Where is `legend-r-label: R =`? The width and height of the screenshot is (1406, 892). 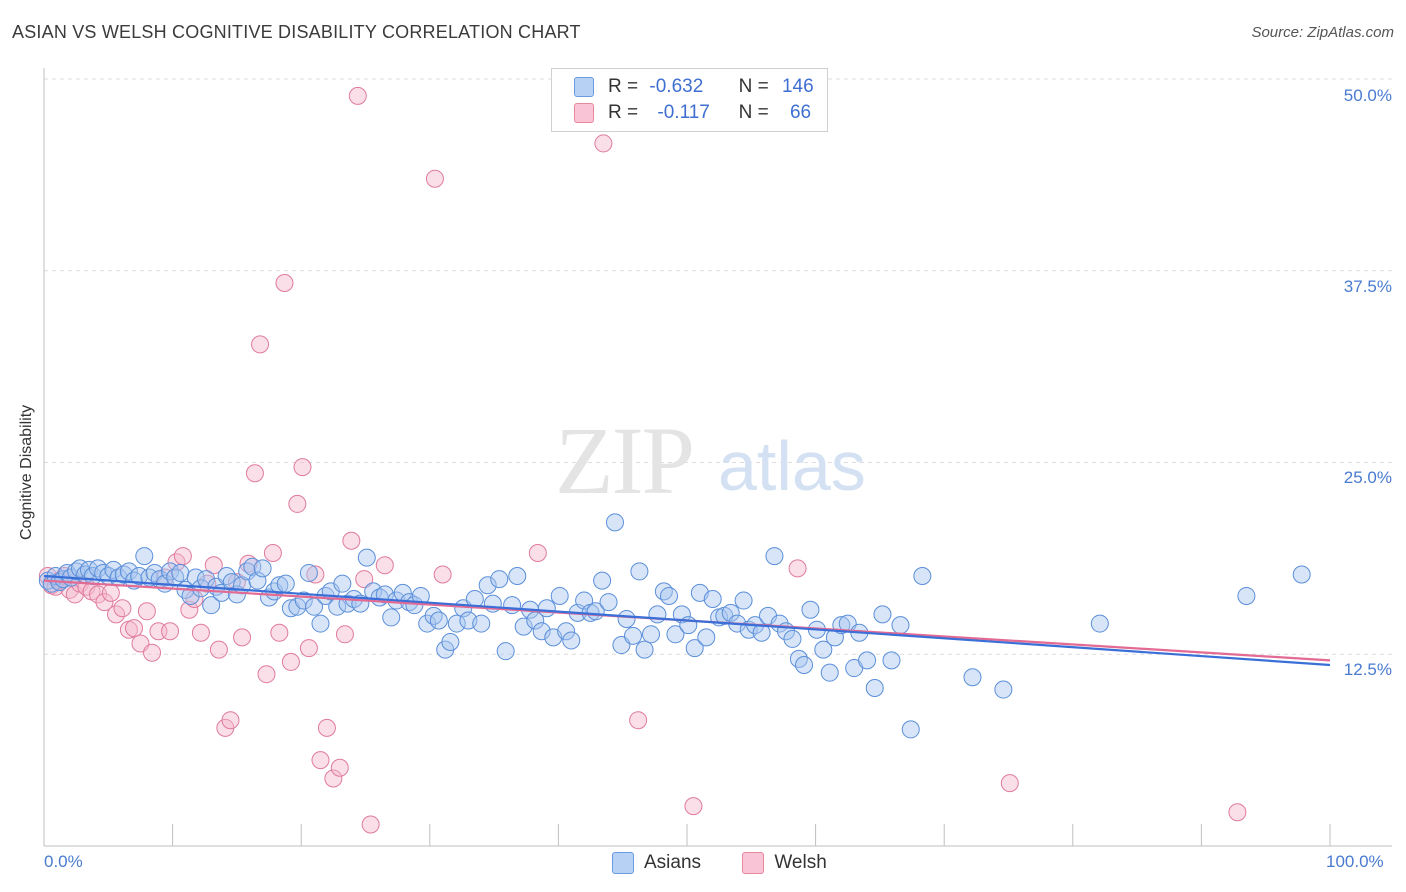
legend-r-label: R = is located at coordinates (623, 86).